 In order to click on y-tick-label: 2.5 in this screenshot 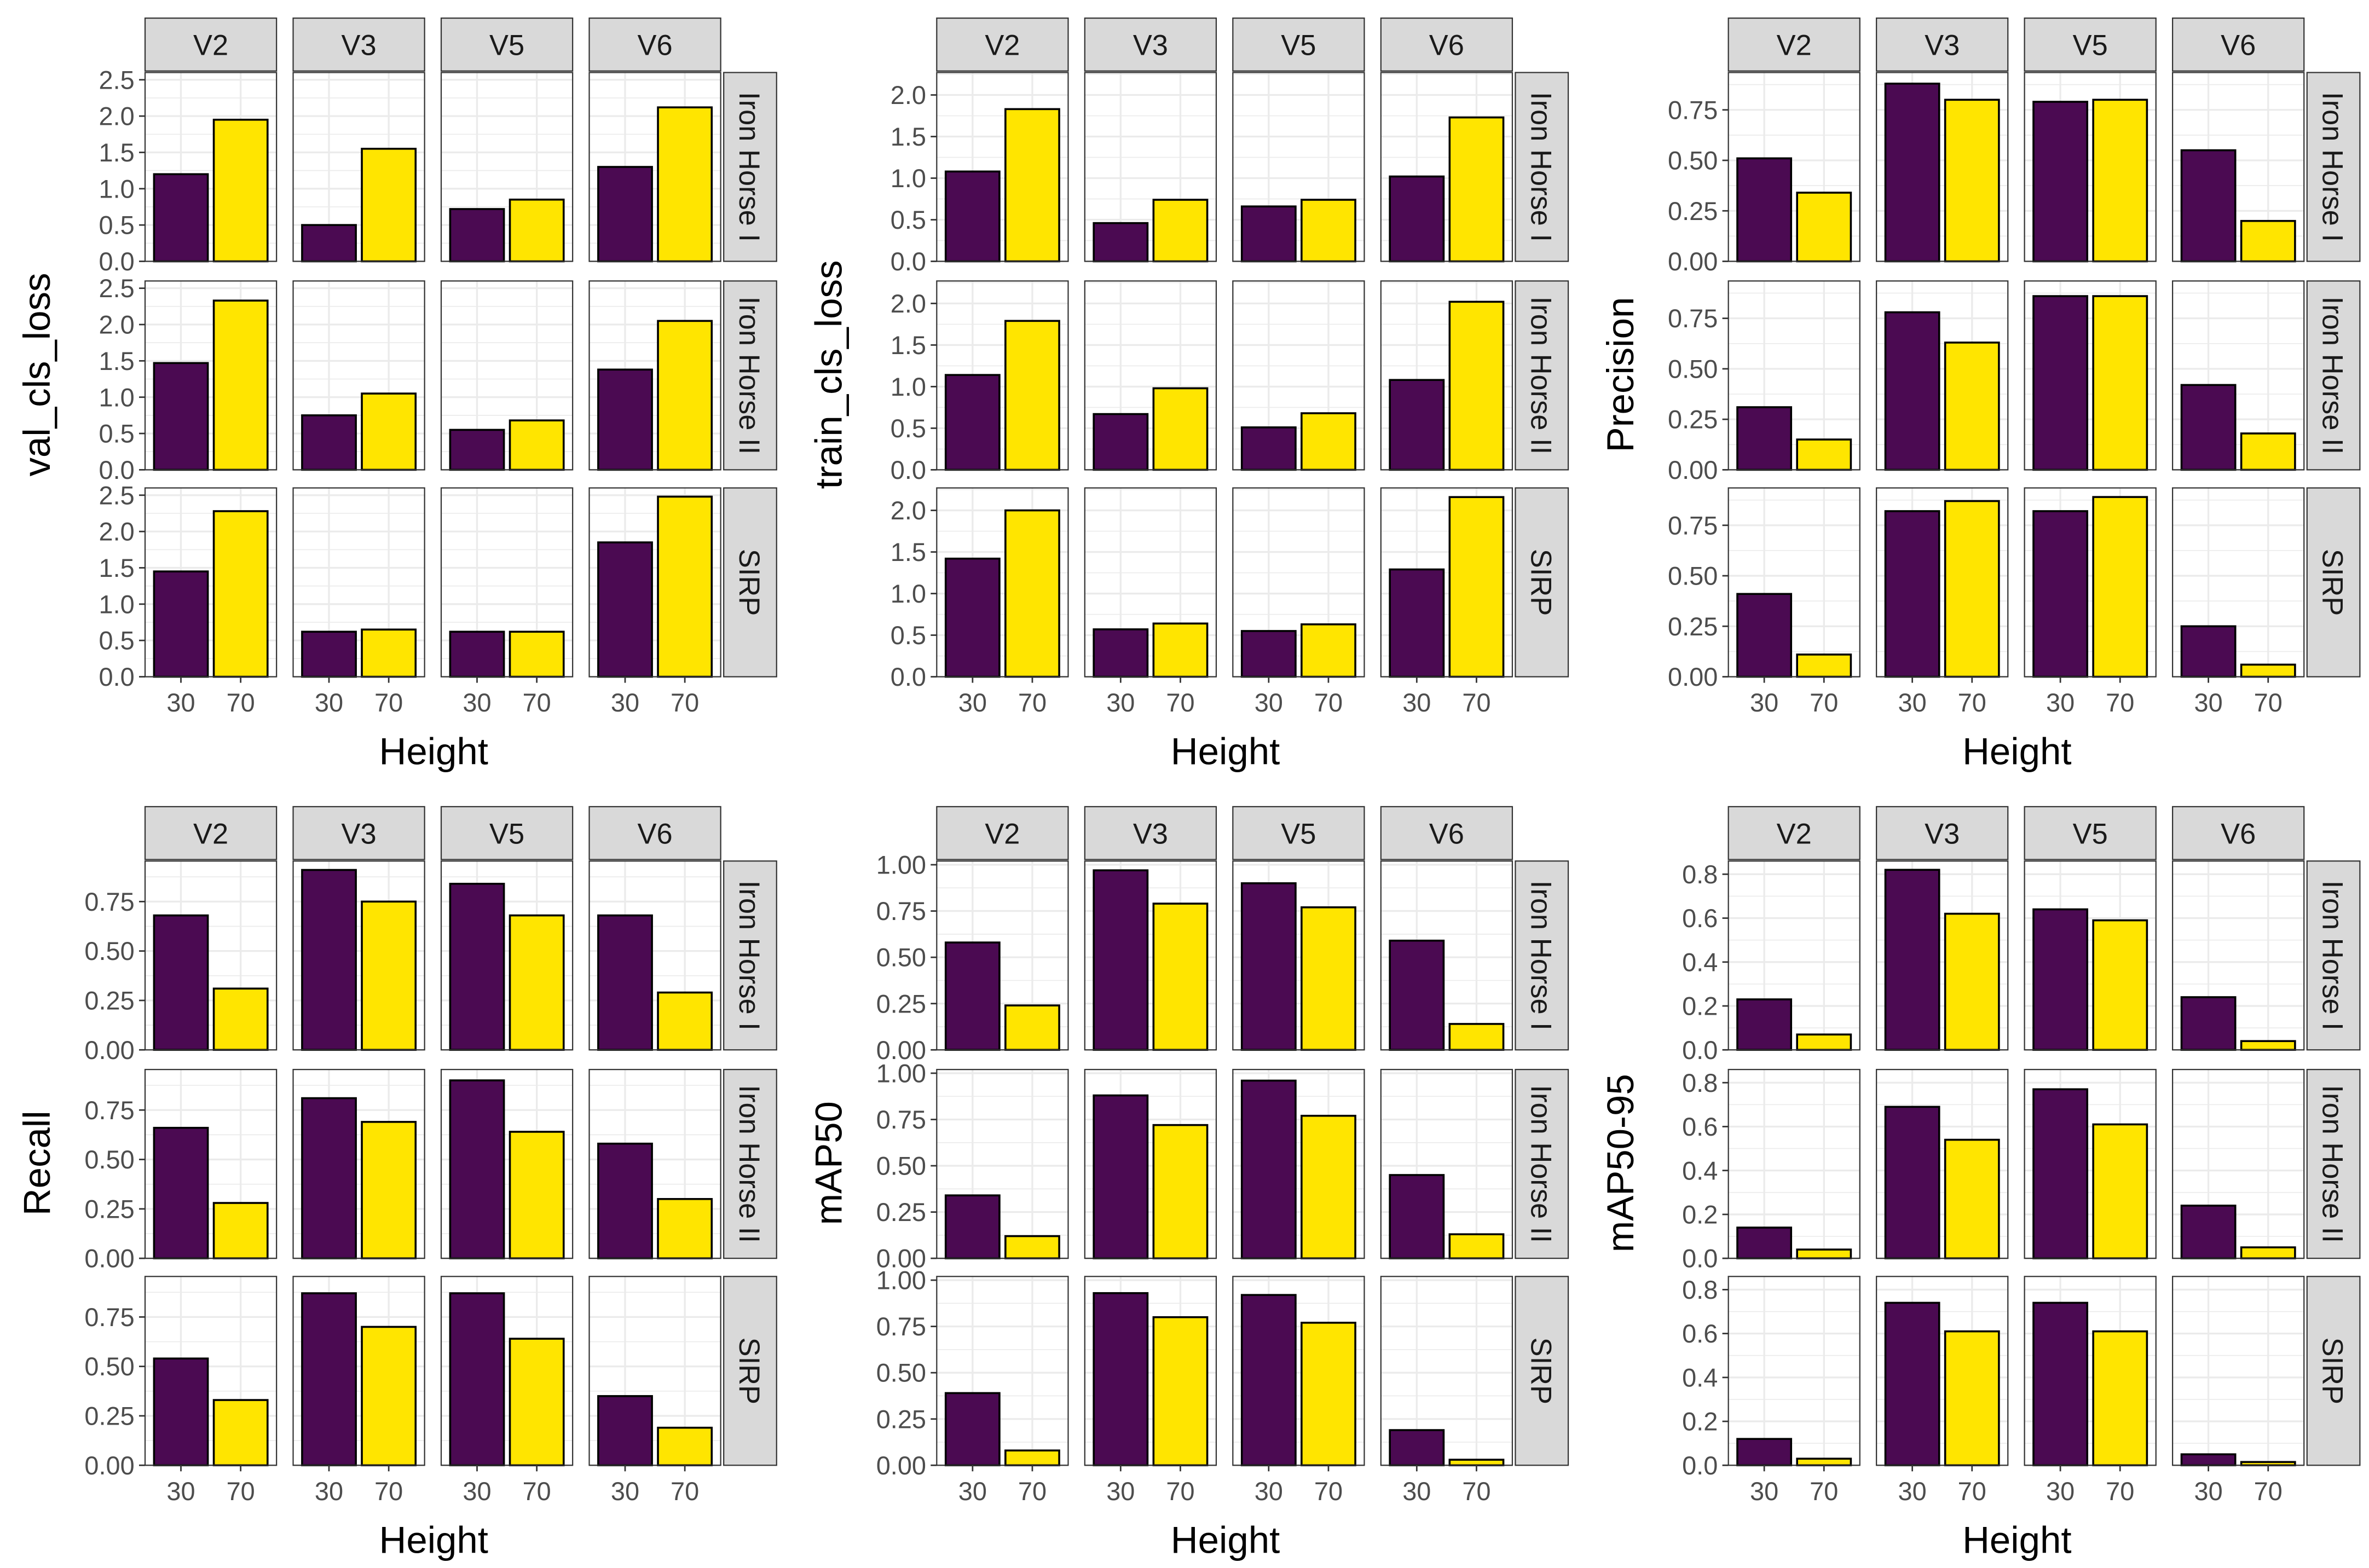, I will do `click(117, 288)`.